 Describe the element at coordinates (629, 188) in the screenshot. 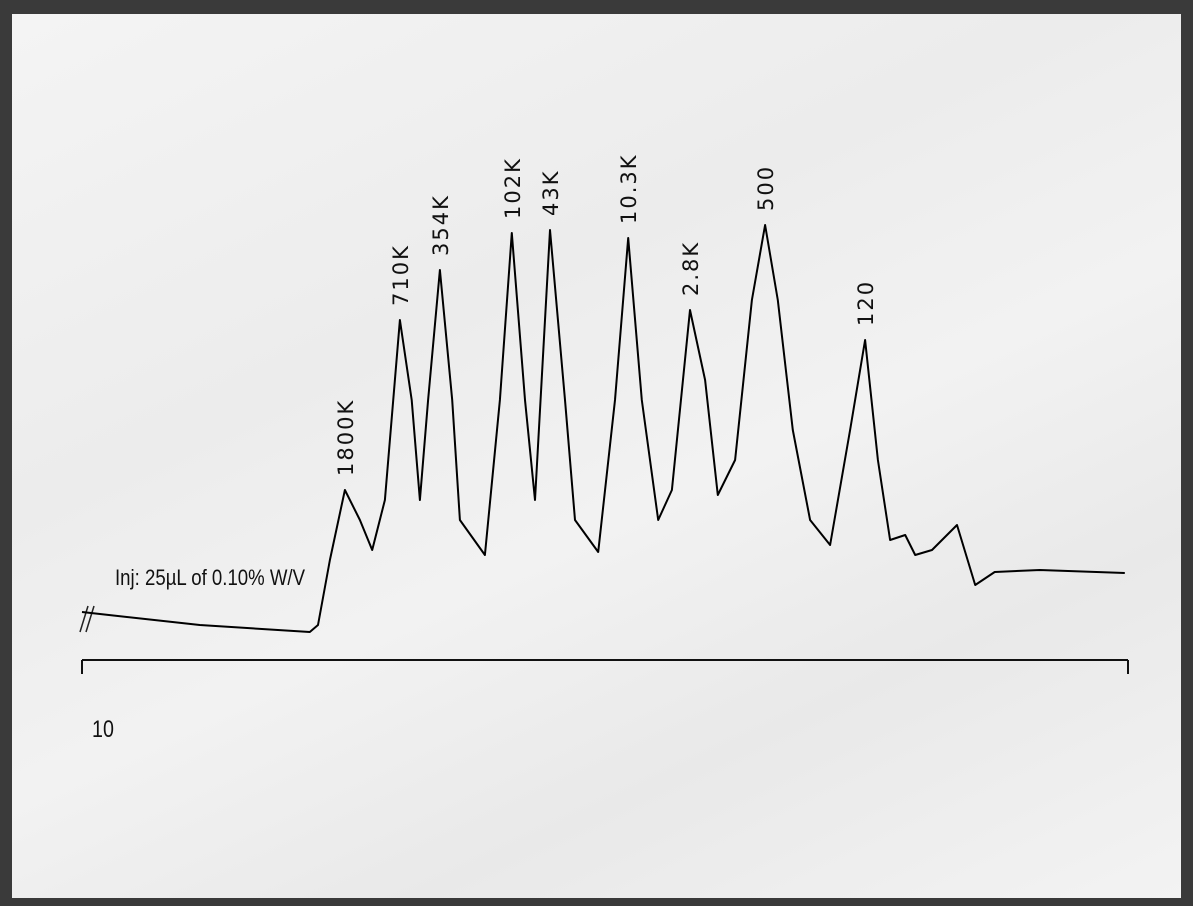

I see `peak-label: 10.3K` at that location.